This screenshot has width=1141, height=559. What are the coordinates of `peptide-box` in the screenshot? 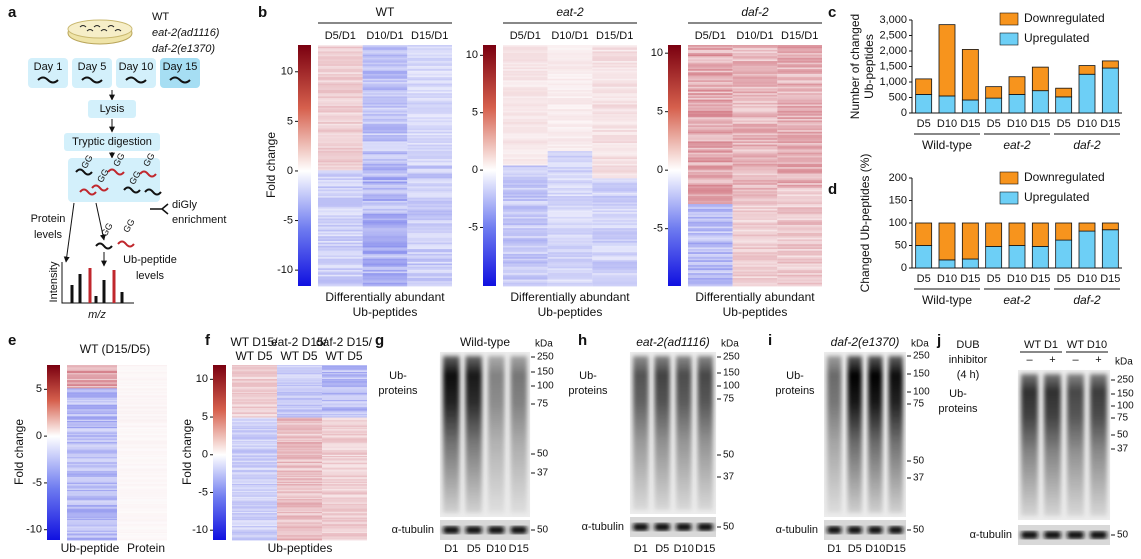 It's located at (114, 180).